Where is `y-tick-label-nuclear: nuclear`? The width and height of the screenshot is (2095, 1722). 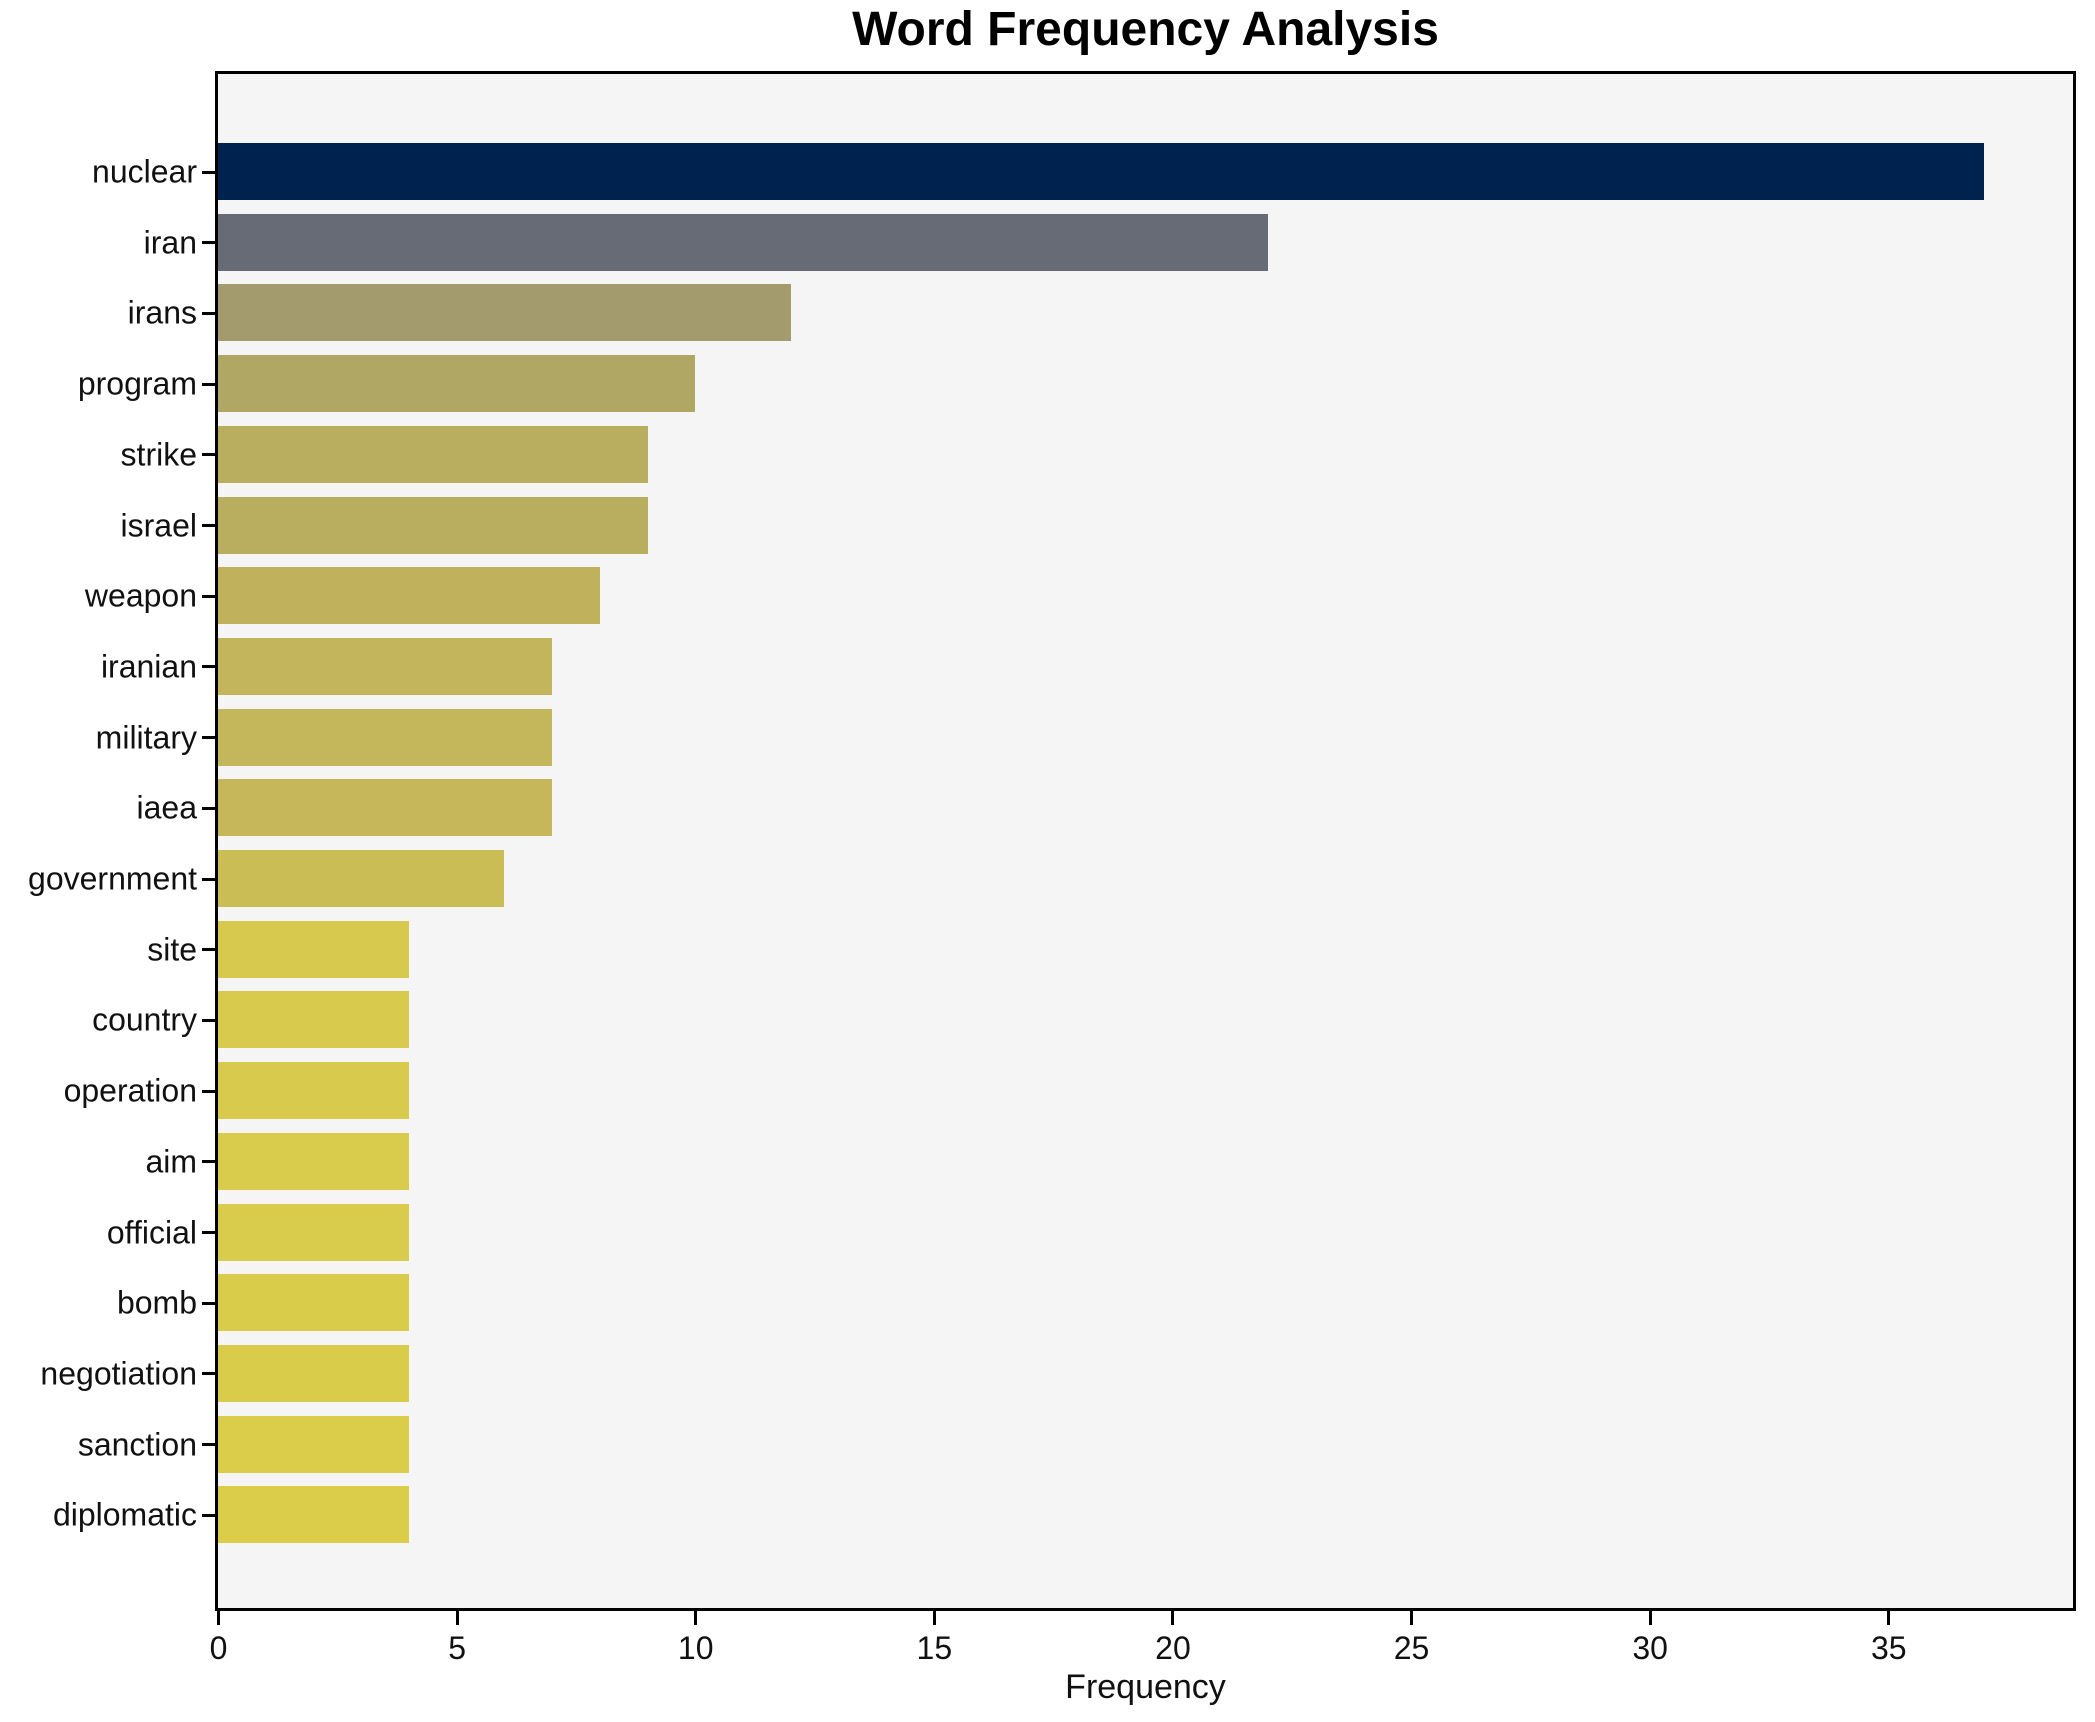 y-tick-label-nuclear: nuclear is located at coordinates (144, 171).